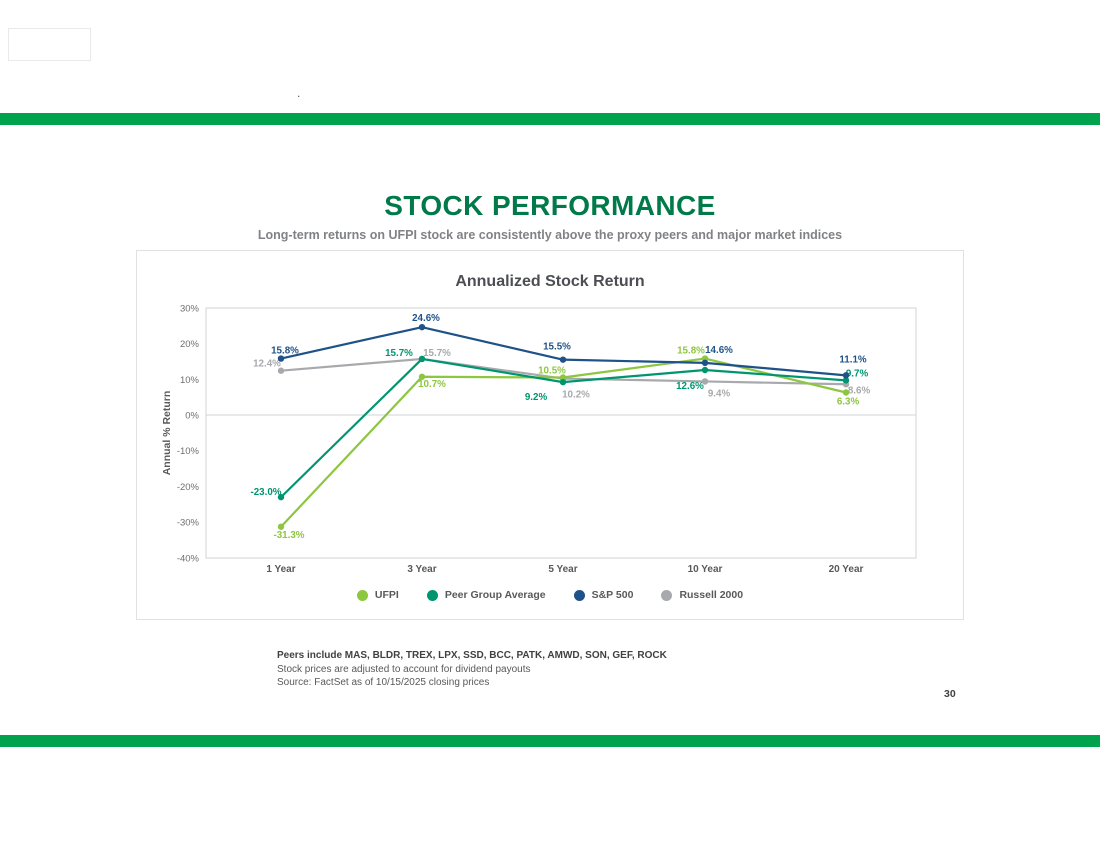 The image size is (1100, 849). Describe the element at coordinates (265, 492) in the screenshot. I see `data-label: -23.0%` at that location.